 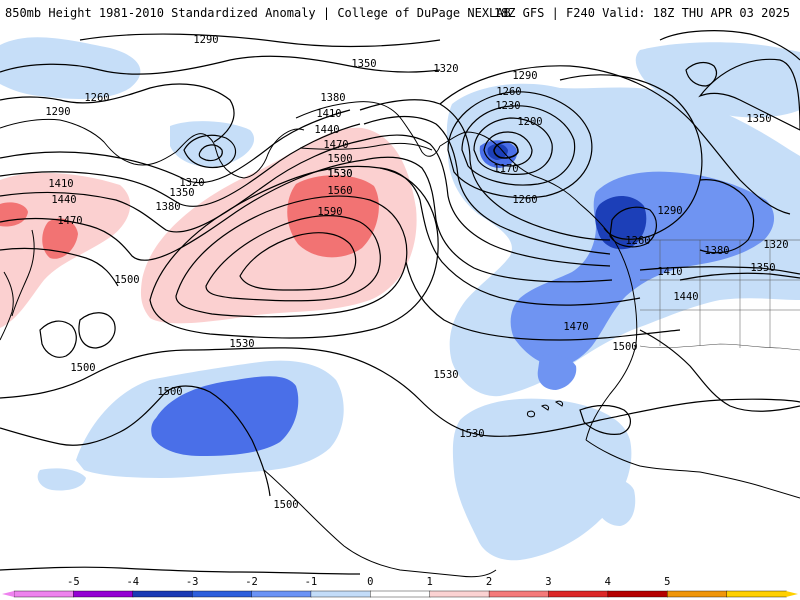 What do you see at coordinates (329, 212) in the screenshot?
I see `contour-label: 1590` at bounding box center [329, 212].